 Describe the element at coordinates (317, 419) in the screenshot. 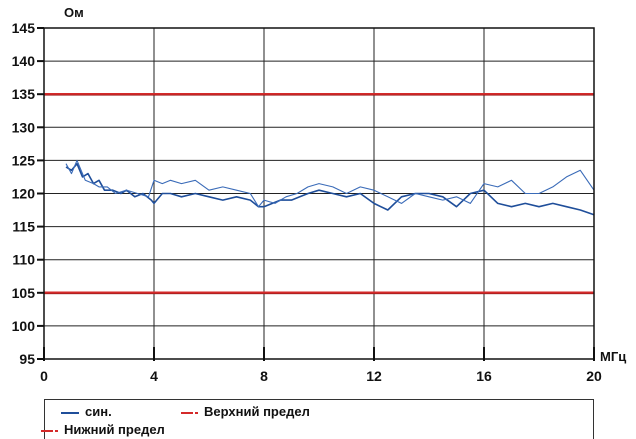

I see `legend: син. Верхний предел Нижний предел` at that location.